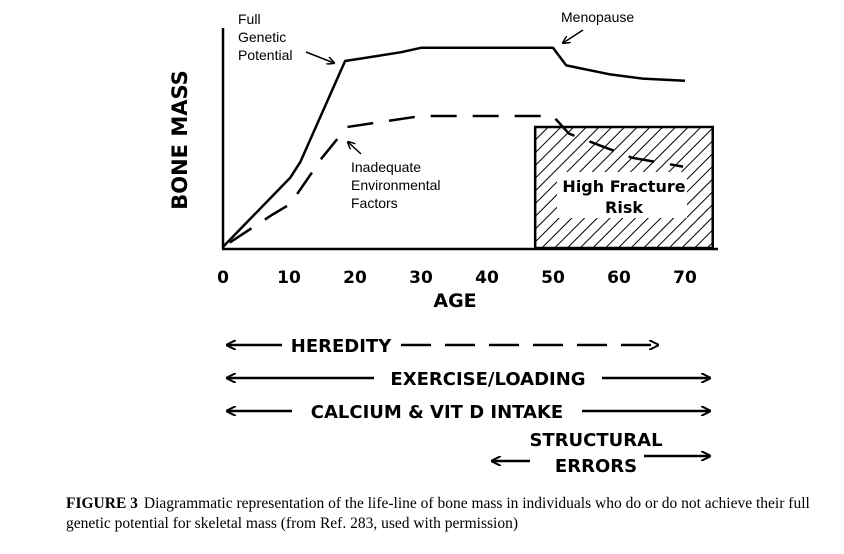 The width and height of the screenshot is (844, 554). I want to click on factor-heredity: HEREDITY, so click(442, 346).